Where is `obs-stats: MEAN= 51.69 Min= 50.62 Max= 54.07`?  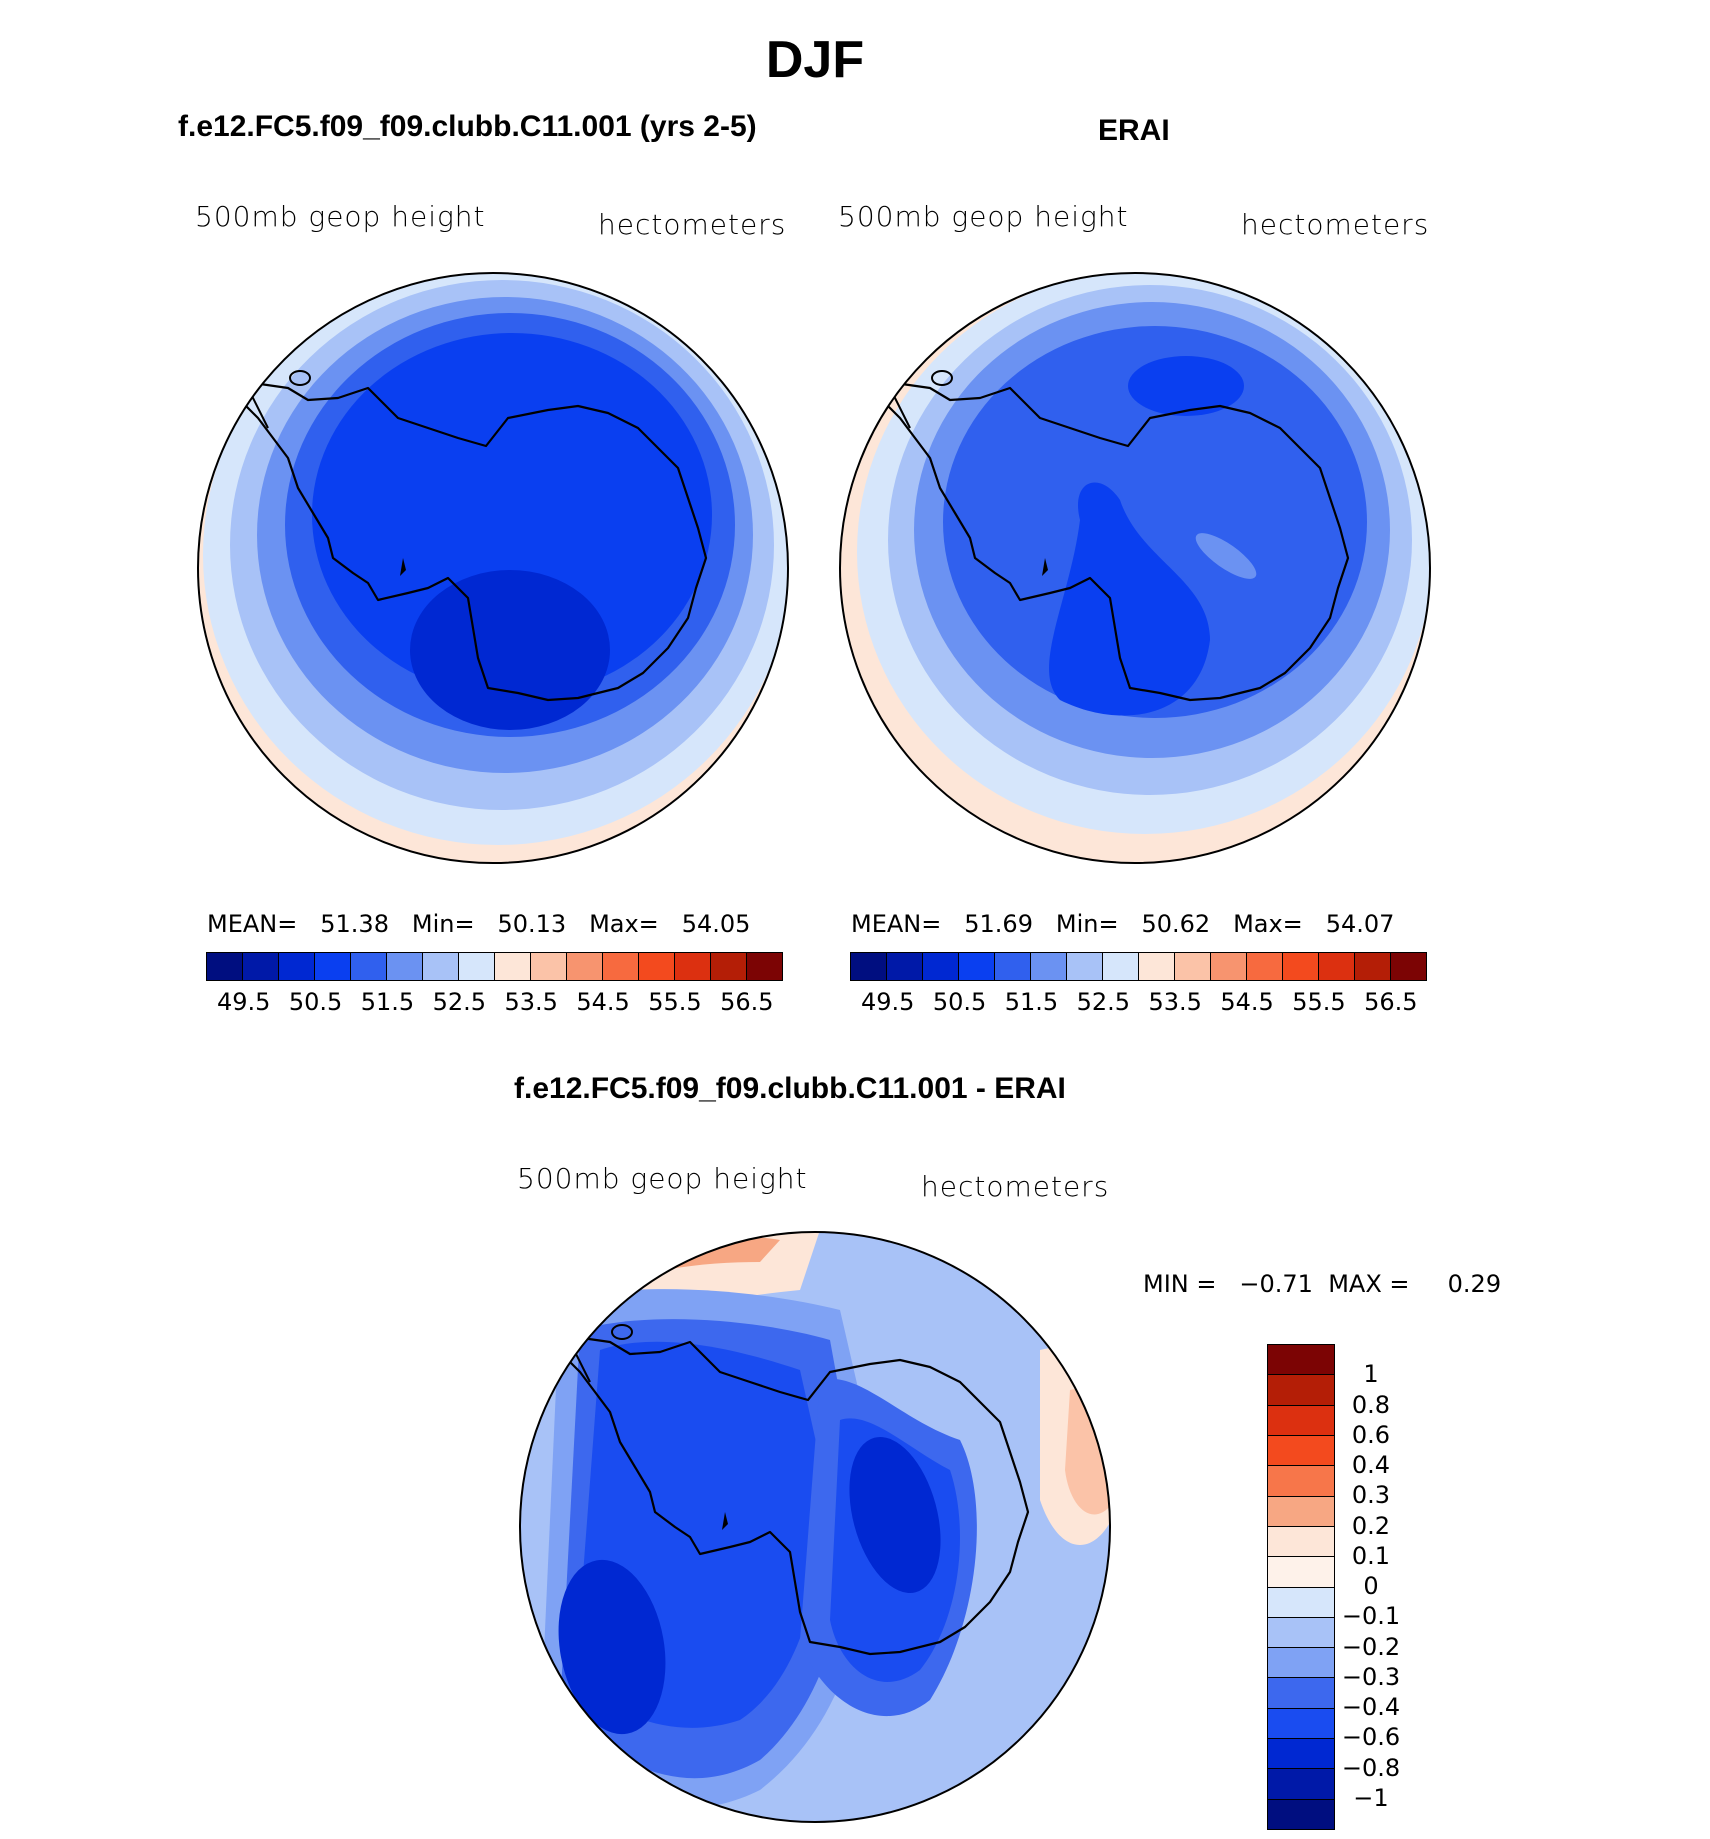 obs-stats: MEAN= 51.69 Min= 50.62 Max= 54.07 is located at coordinates (1123, 924).